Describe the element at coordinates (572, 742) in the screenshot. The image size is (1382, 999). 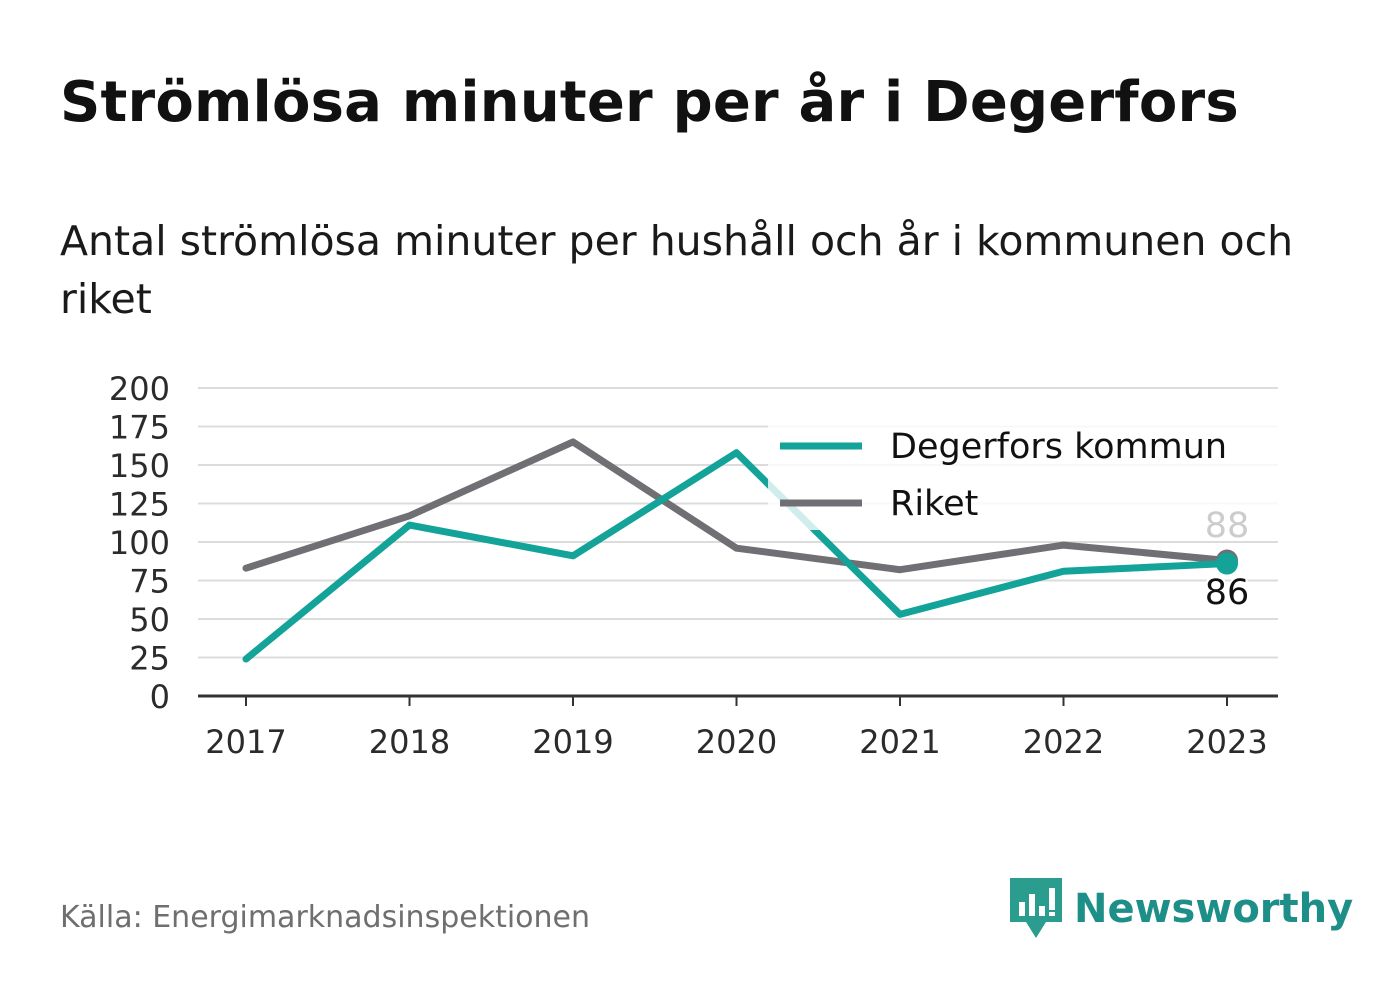
I see `x-tick-label: 2019` at that location.